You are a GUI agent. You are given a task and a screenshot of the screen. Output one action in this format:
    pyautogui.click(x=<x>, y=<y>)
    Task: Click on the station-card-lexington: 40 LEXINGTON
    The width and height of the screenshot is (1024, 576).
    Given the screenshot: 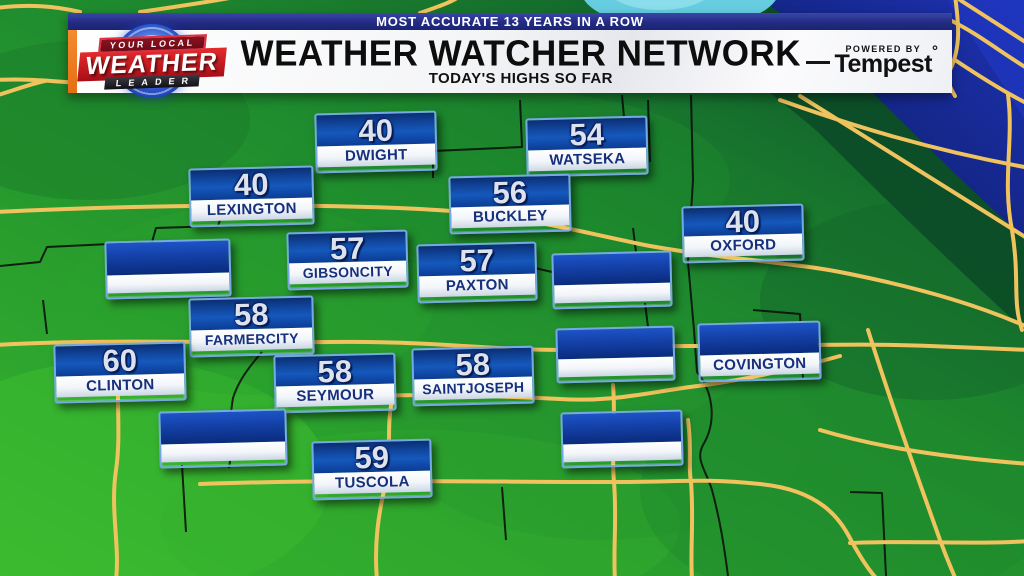 What is the action you would take?
    pyautogui.click(x=251, y=196)
    